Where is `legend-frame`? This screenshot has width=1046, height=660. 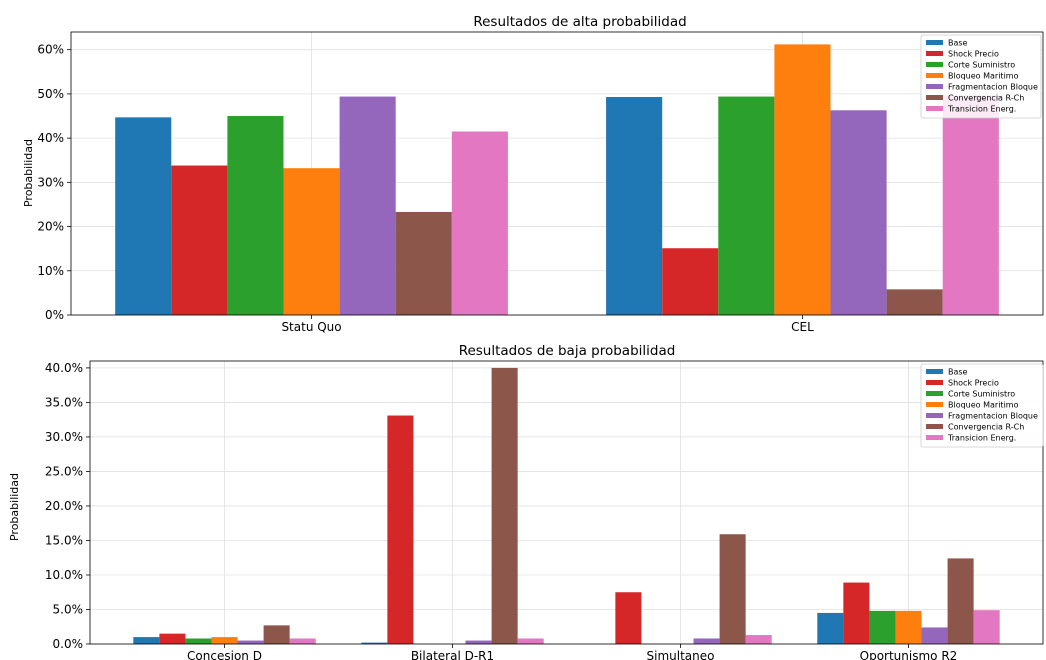
legend-frame is located at coordinates (981, 76).